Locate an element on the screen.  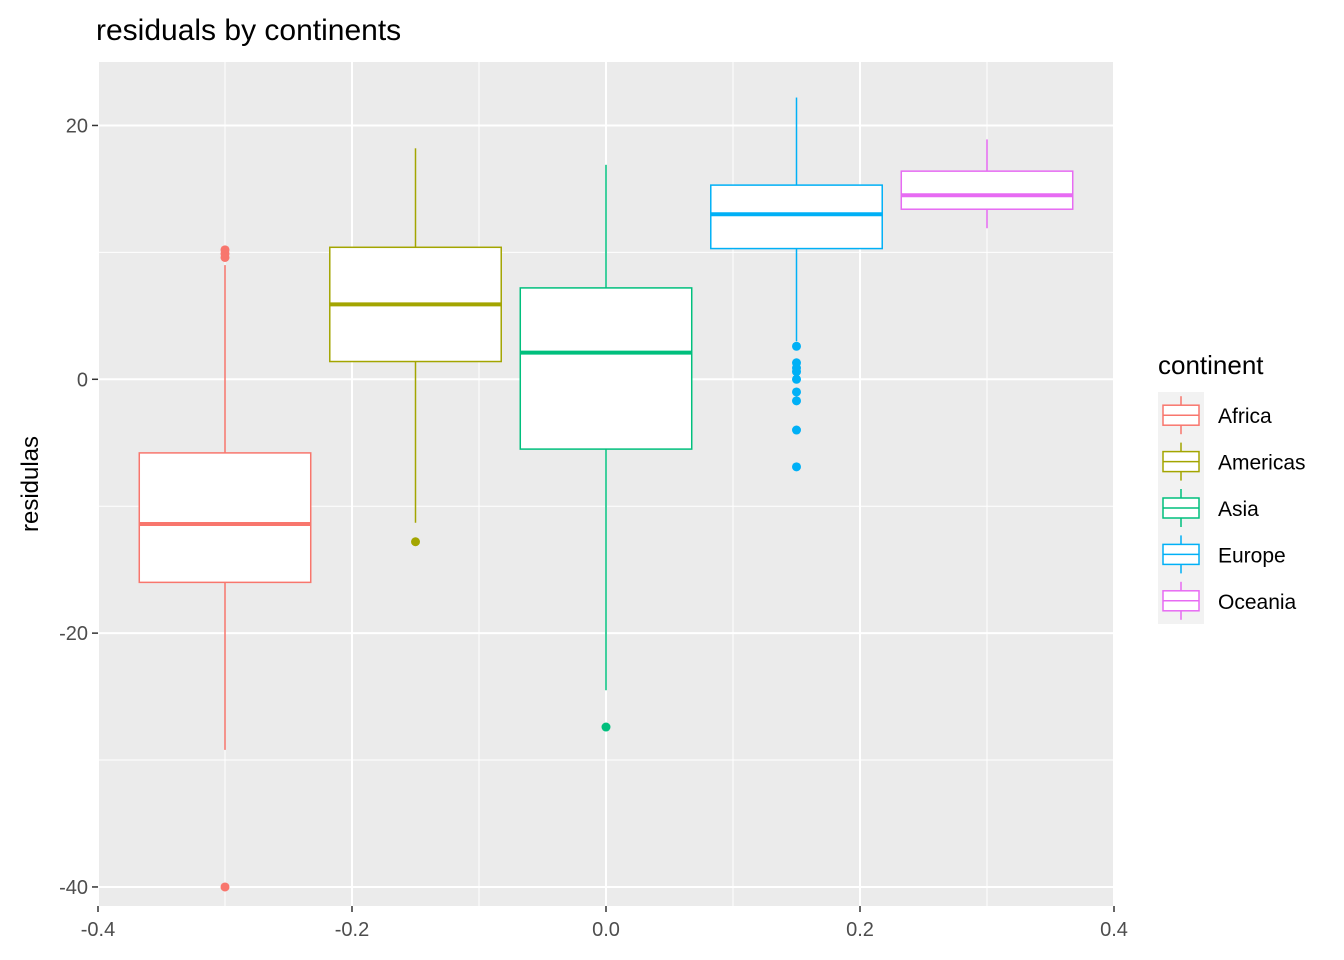
box-americas is located at coordinates (415, 347).